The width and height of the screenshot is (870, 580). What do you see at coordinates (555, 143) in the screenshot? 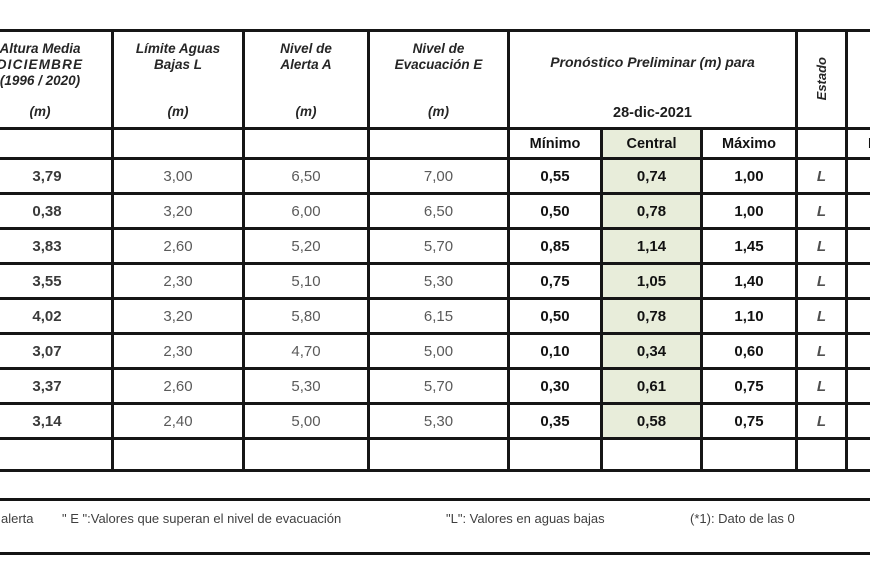
I see `subheader-minimo: Mínimo` at bounding box center [555, 143].